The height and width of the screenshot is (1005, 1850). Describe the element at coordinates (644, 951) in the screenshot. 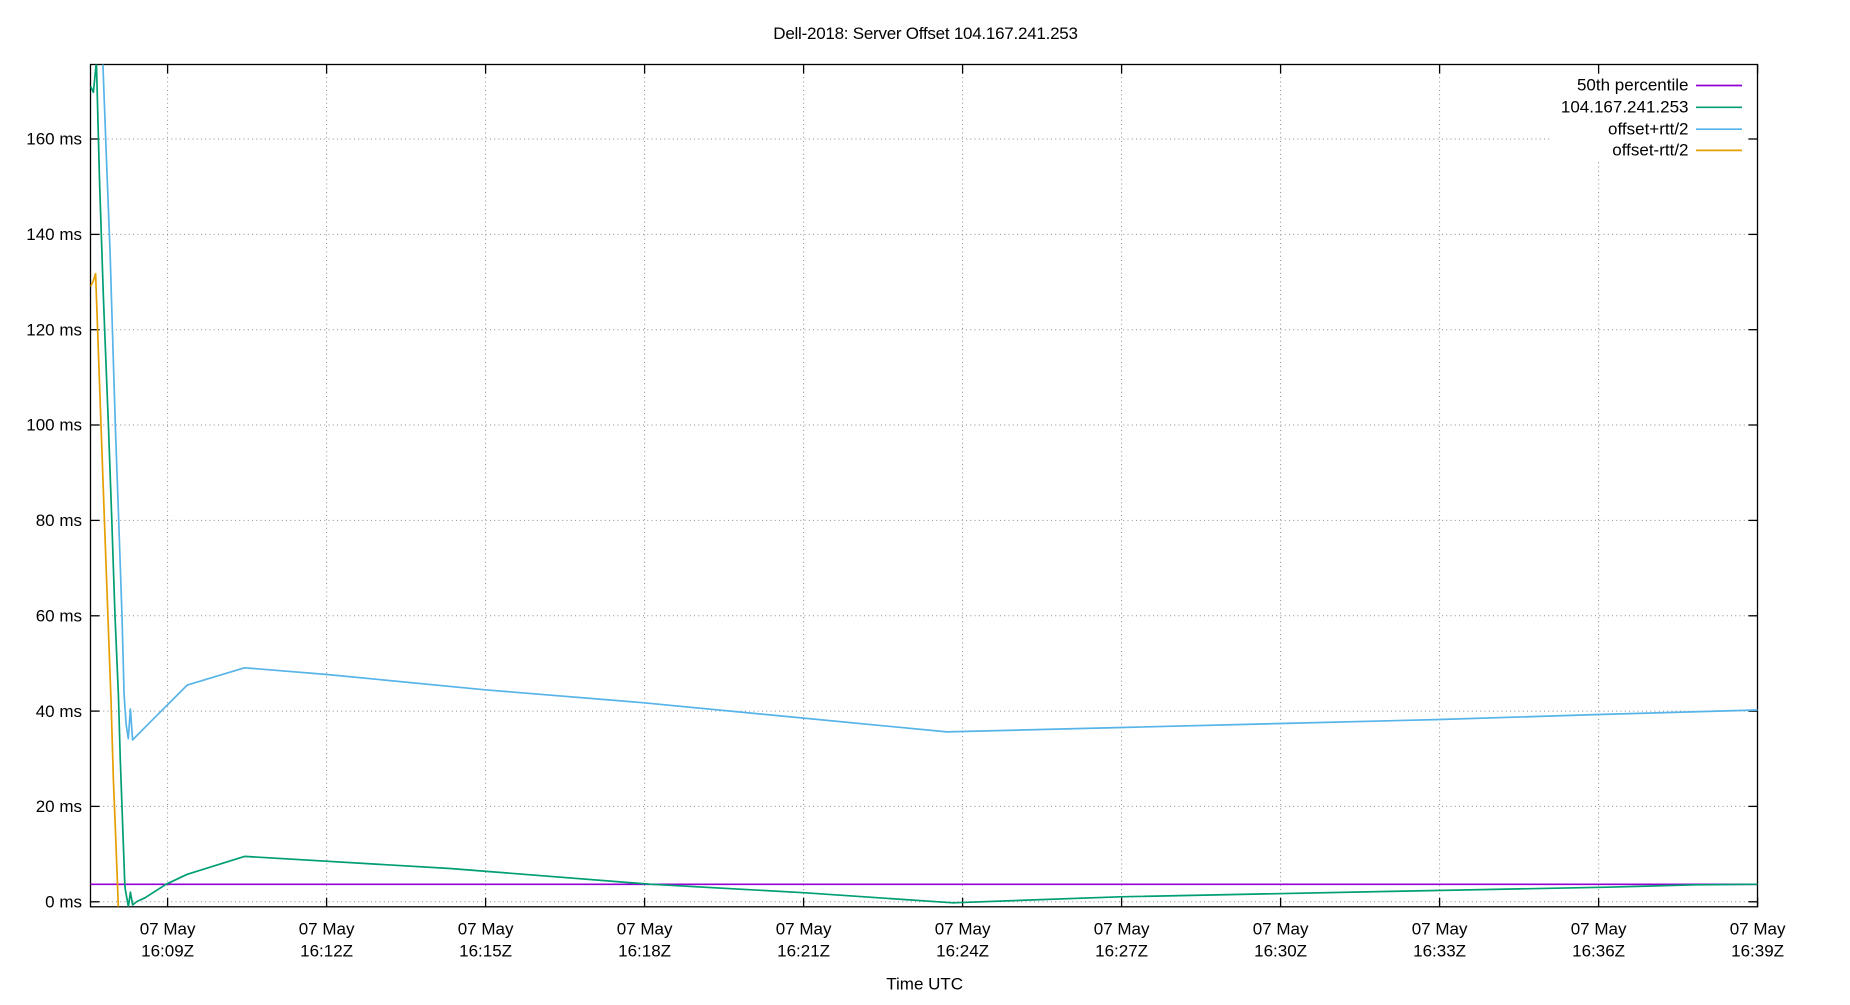

I see `svg-text: 16:18Z` at that location.